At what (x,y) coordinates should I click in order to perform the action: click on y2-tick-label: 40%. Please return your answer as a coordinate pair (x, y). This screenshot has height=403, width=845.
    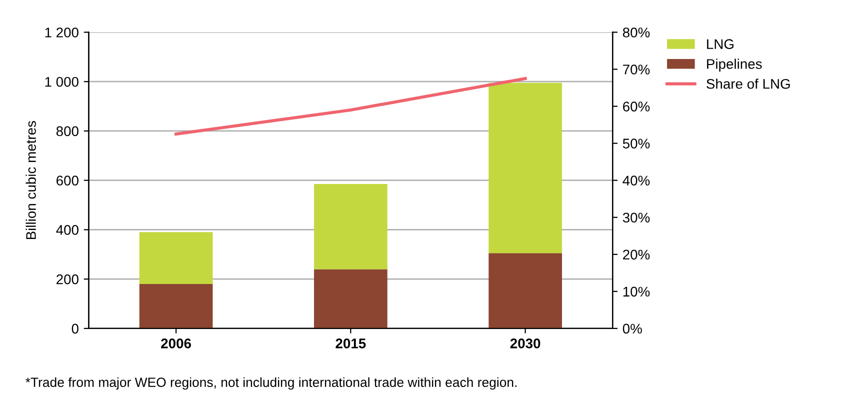
    Looking at the image, I should click on (636, 181).